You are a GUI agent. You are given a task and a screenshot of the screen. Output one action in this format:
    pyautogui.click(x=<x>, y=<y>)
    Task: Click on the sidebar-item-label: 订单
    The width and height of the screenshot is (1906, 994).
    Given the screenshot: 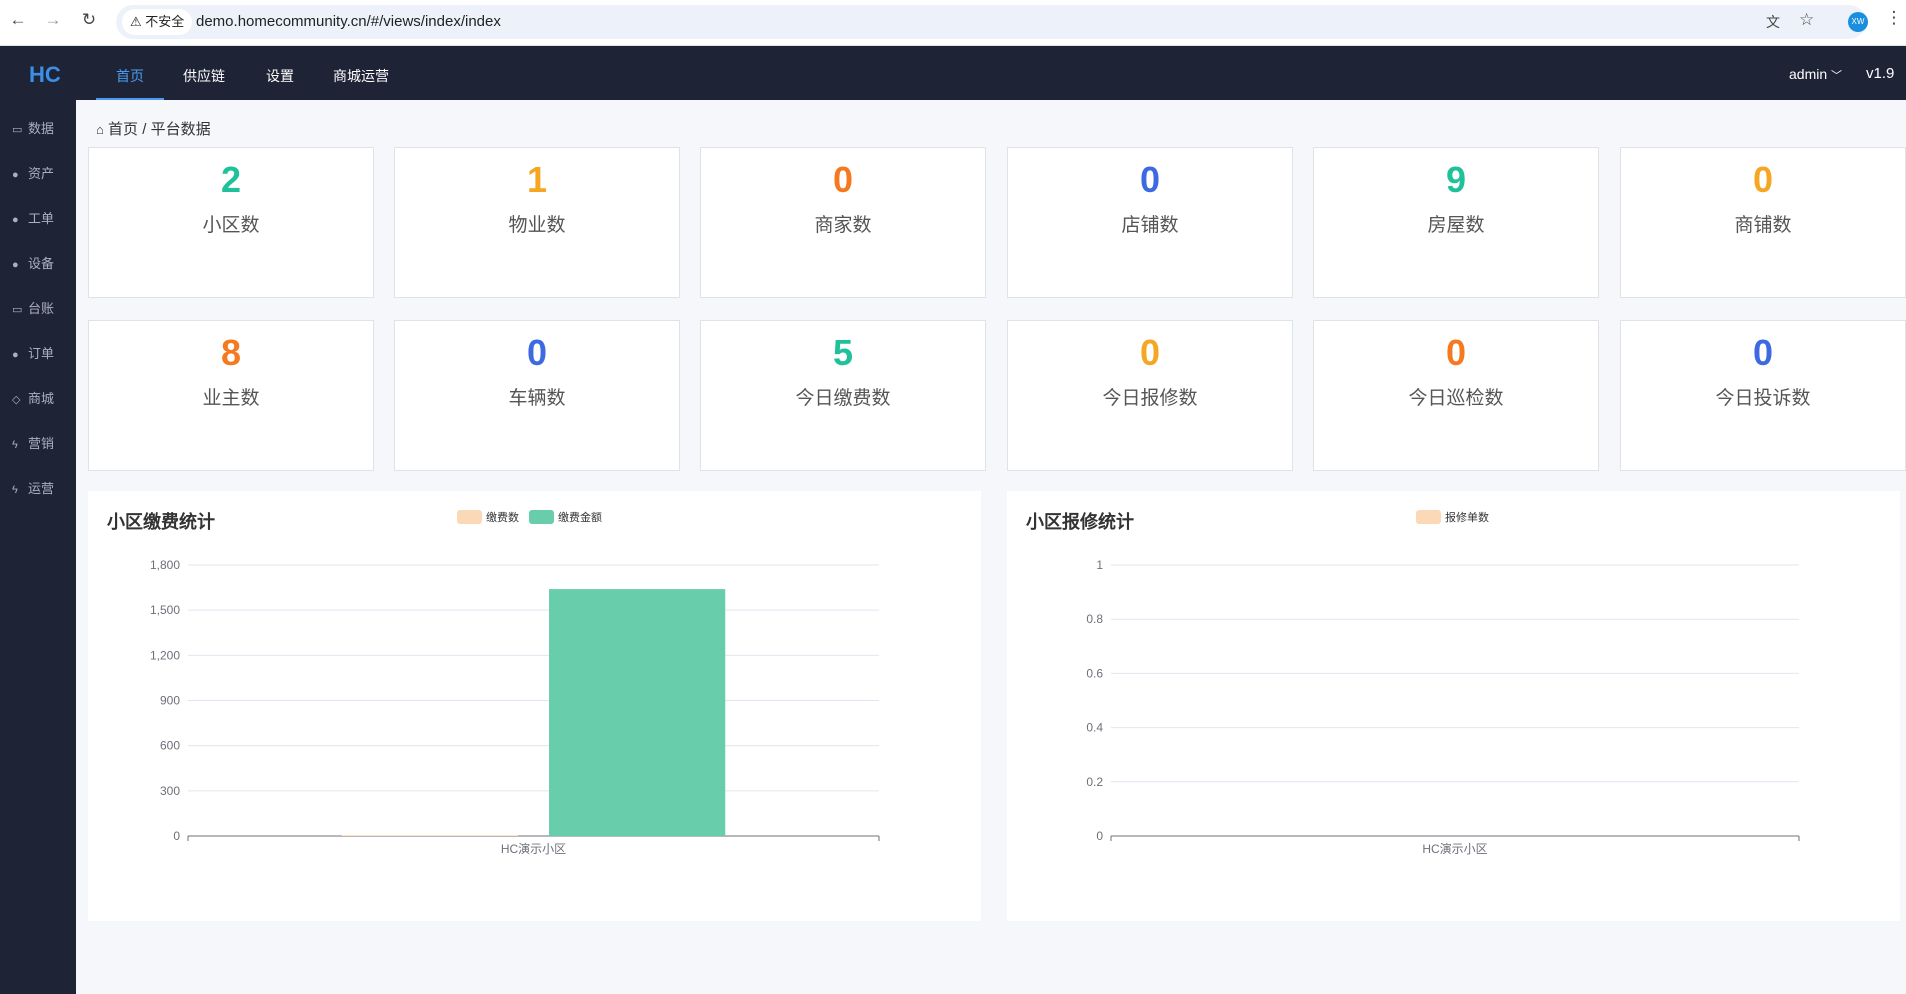 What is the action you would take?
    pyautogui.click(x=41, y=353)
    